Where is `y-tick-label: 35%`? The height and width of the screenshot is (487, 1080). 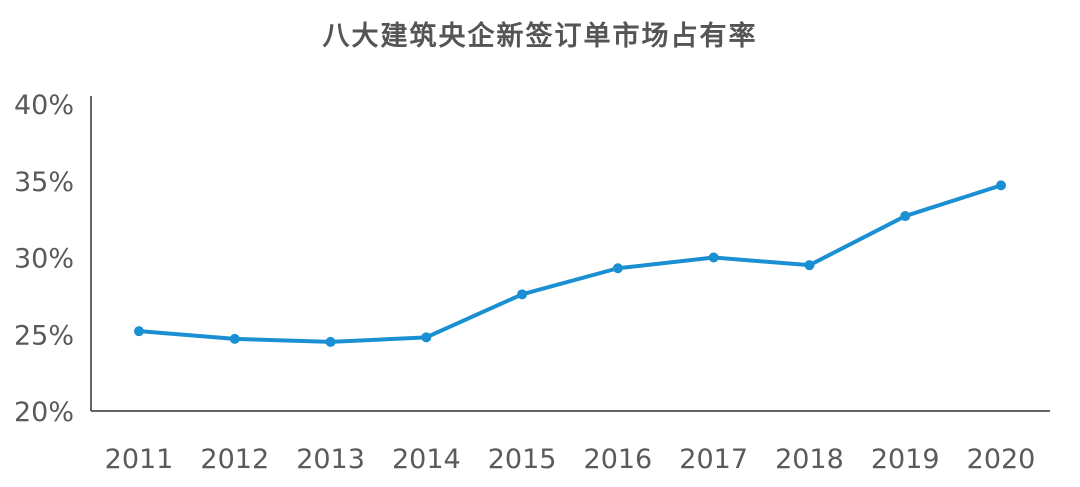 y-tick-label: 35% is located at coordinates (44, 182).